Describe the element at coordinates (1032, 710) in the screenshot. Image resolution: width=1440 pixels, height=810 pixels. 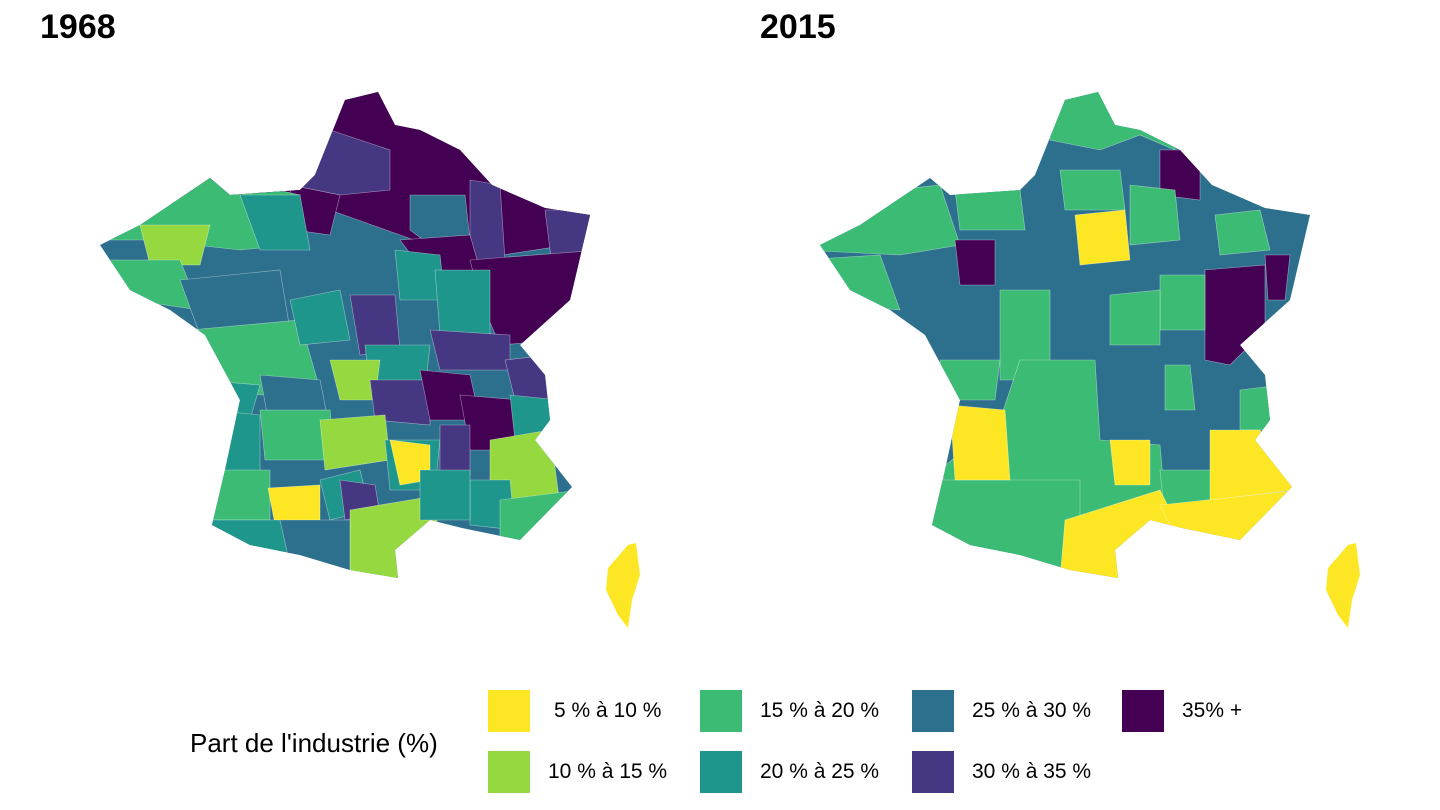
I see `legend-label-25-30: 25 % à 30 %` at that location.